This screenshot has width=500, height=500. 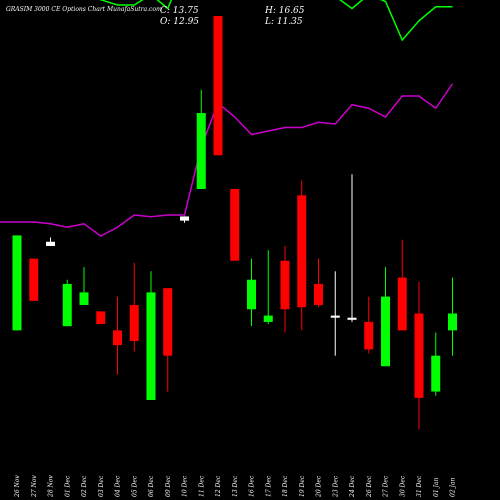 I want to click on x-tick-label: 09 Dec, so click(x=168, y=486).